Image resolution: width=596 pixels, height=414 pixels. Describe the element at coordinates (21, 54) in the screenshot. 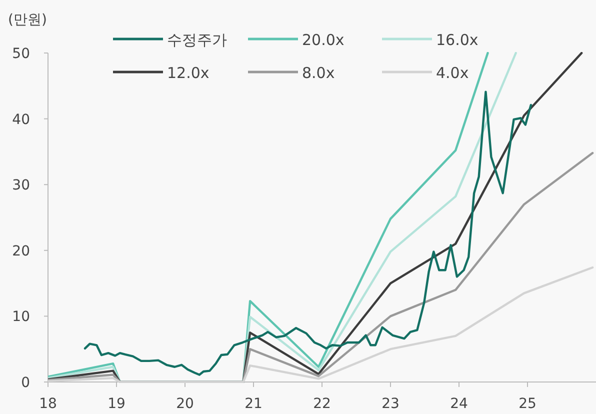

I see `y-tick-label: 50` at that location.